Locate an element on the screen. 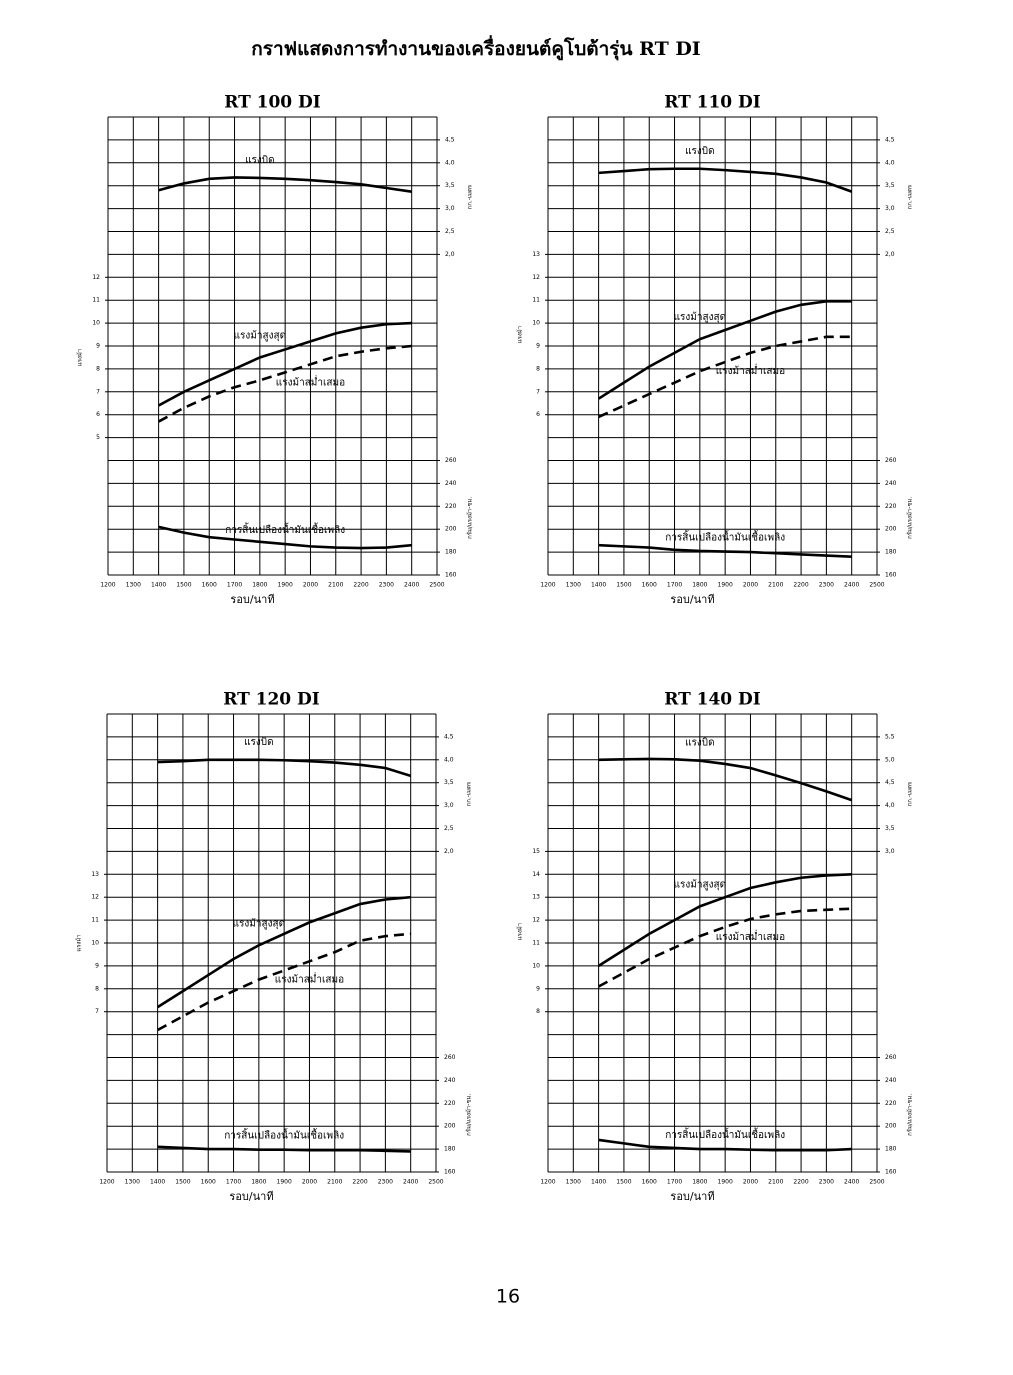 The image size is (1013, 1375). x-tick-label: 1800 is located at coordinates (699, 585).